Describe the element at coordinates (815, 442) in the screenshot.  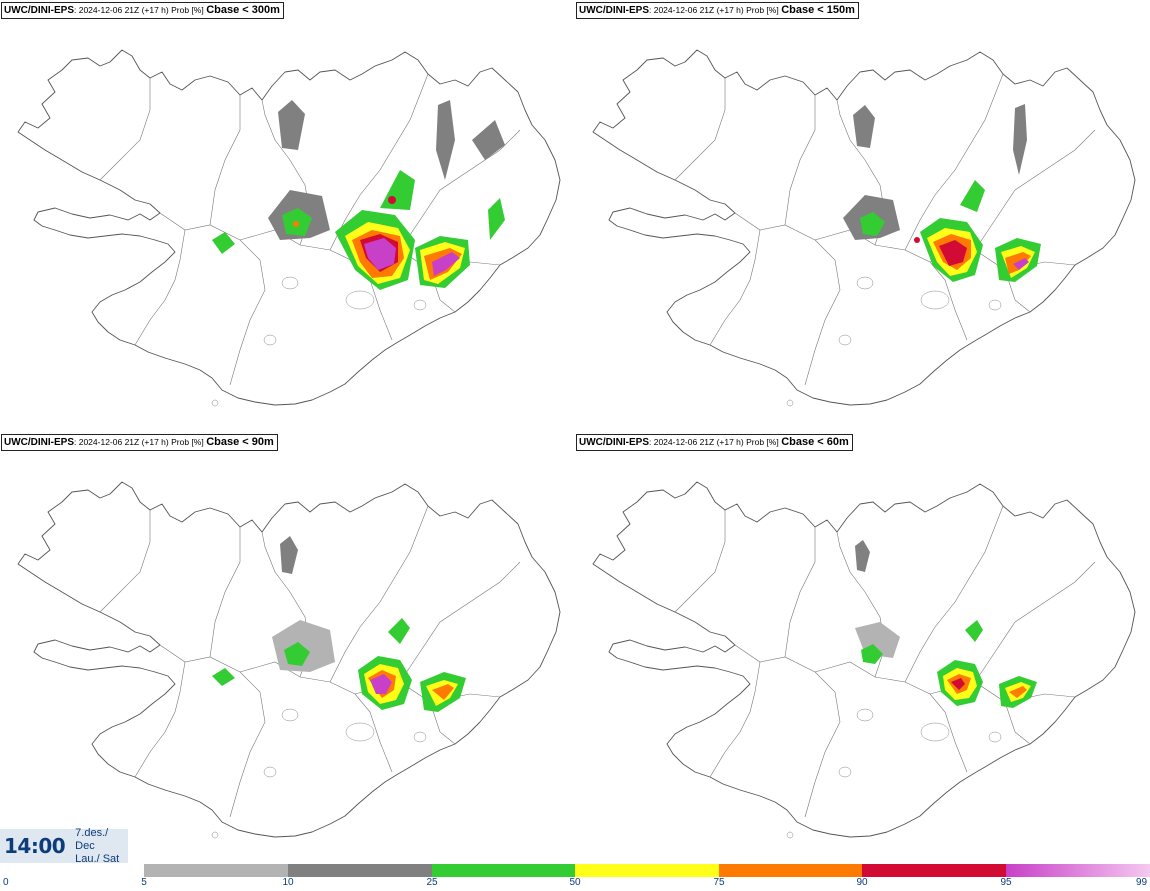
I see `field-name: Cbase < 60m` at that location.